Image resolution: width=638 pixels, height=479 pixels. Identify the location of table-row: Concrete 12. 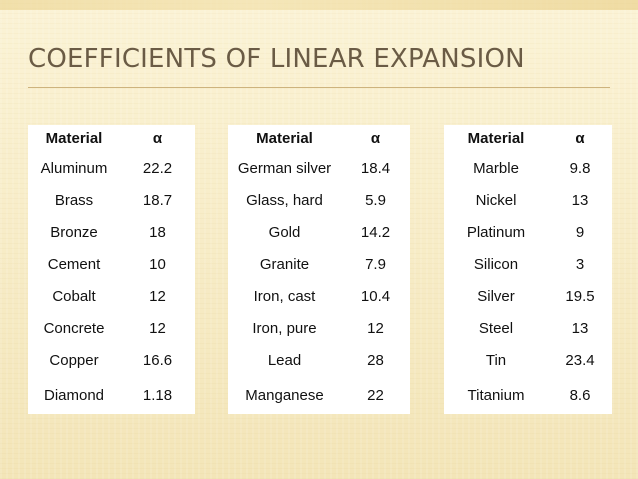
(111, 328).